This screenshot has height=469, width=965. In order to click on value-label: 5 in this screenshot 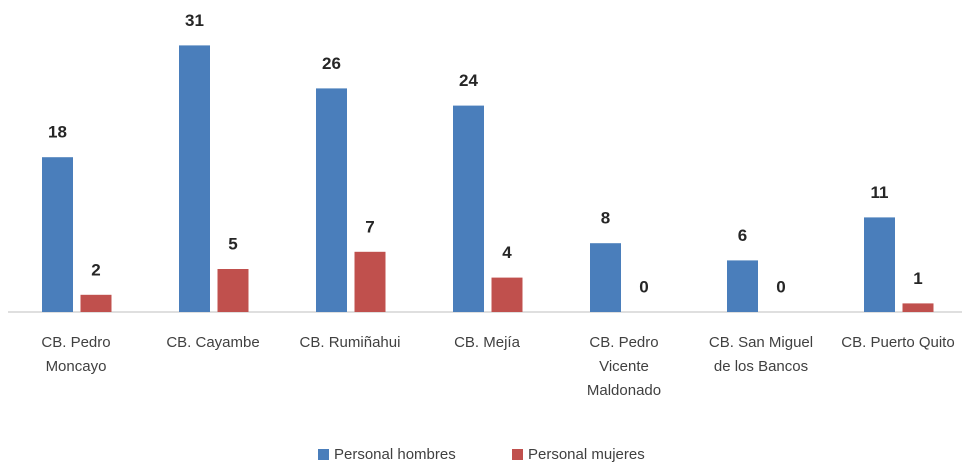, I will do `click(232, 243)`.